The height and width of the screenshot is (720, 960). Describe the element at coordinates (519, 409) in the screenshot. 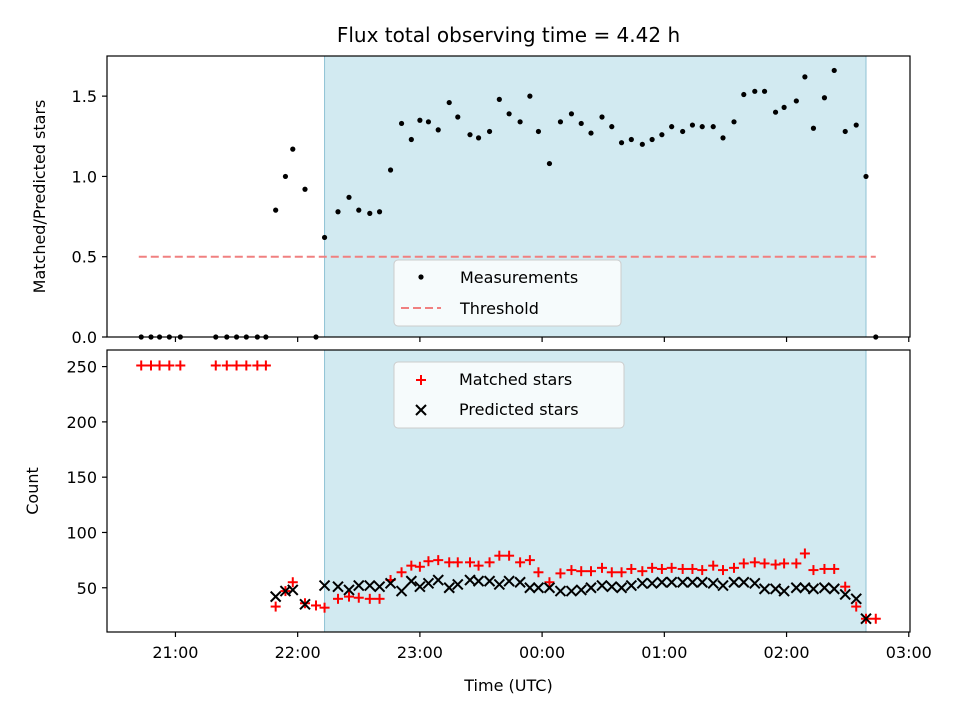

I see `legend-label-predicted: Predicted stars` at that location.